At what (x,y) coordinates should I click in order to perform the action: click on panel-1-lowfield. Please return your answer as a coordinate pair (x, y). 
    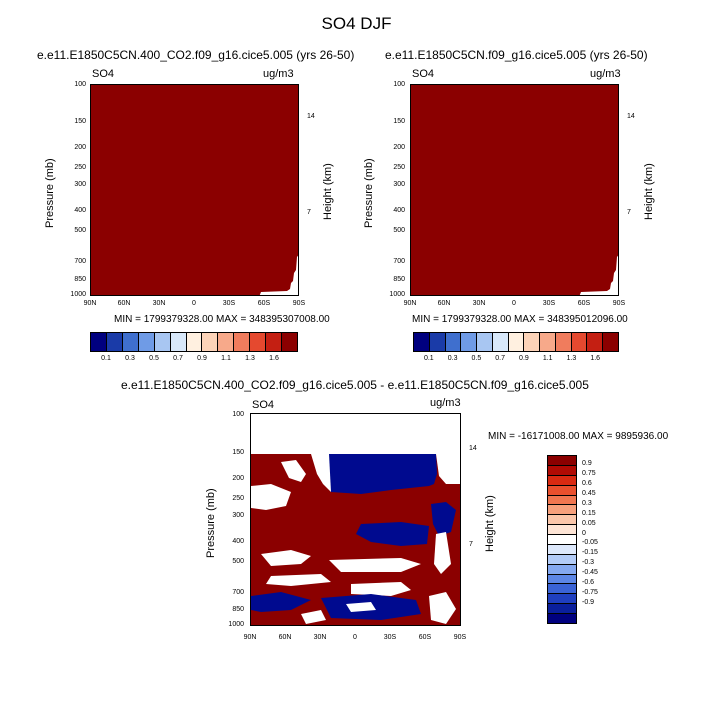
    Looking at the image, I should click on (278, 275).